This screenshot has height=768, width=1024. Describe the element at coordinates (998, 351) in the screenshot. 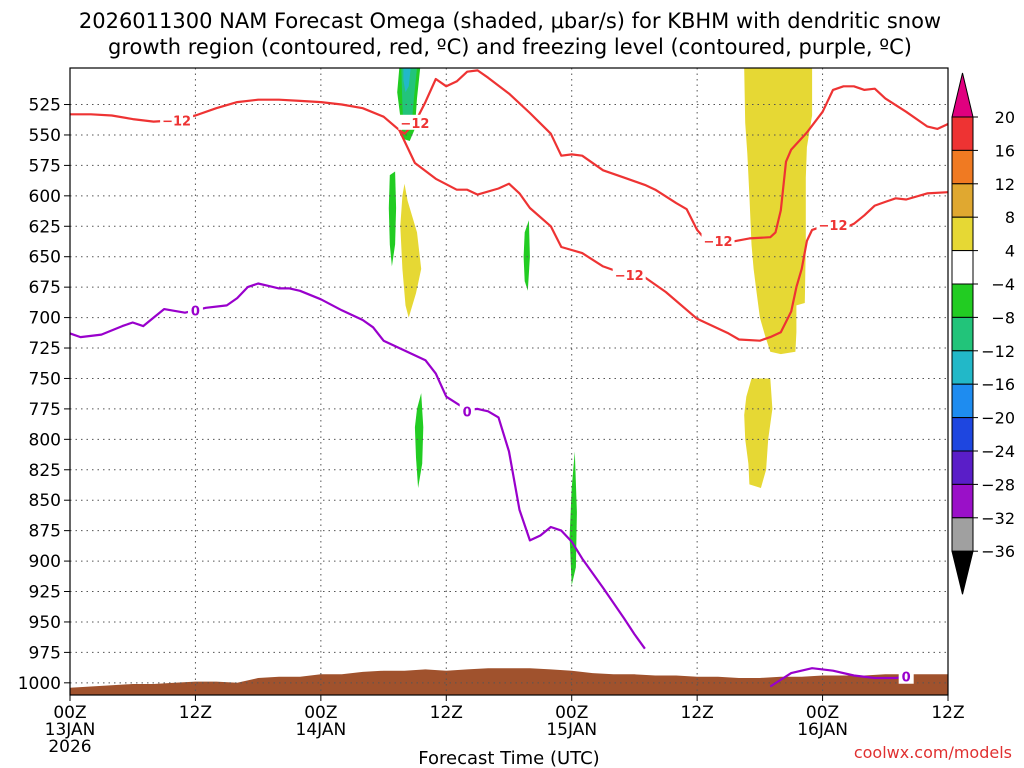

I see `colorbar-label-7: −12` at that location.